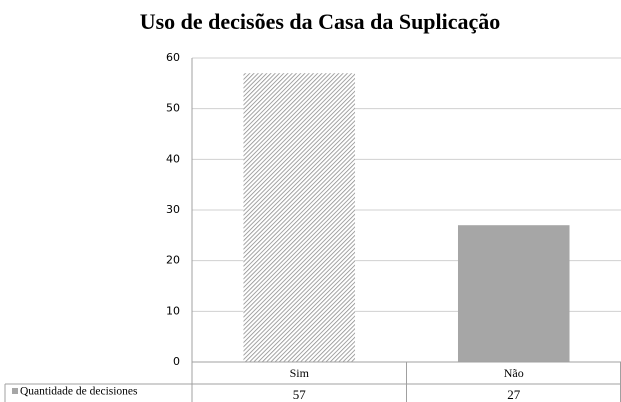 Image resolution: width=621 pixels, height=402 pixels. I want to click on legend-key, so click(15, 391).